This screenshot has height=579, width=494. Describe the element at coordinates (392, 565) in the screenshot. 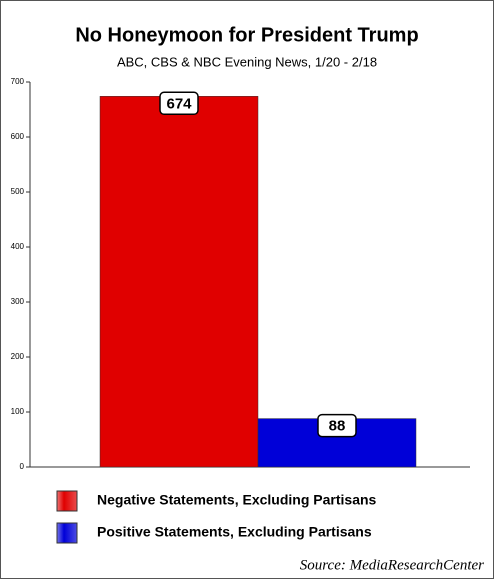

I see `source: Source: MediaResearchCenter` at that location.